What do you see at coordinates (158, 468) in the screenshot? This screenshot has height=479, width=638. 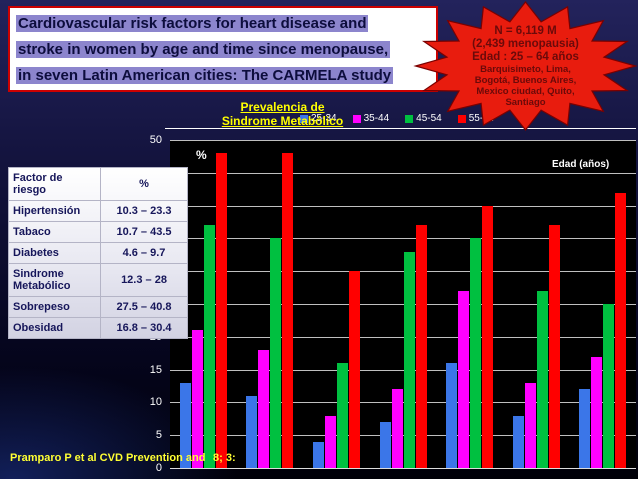 I see `y-axis-label: 0` at bounding box center [158, 468].